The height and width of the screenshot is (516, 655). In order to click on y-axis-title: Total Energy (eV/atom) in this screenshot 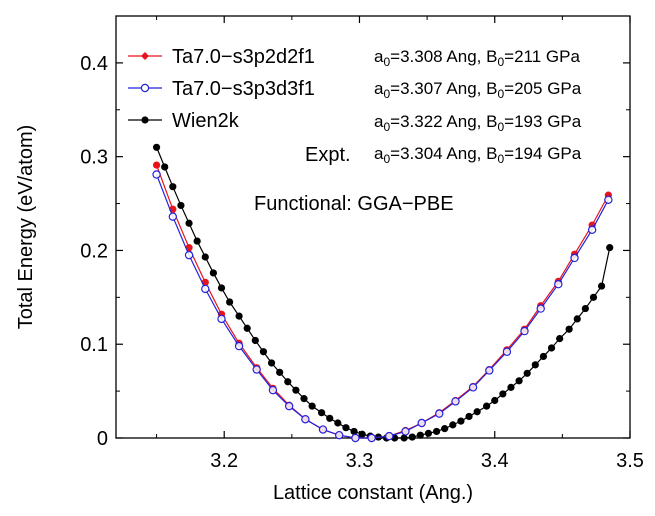, I will do `click(26, 227)`.